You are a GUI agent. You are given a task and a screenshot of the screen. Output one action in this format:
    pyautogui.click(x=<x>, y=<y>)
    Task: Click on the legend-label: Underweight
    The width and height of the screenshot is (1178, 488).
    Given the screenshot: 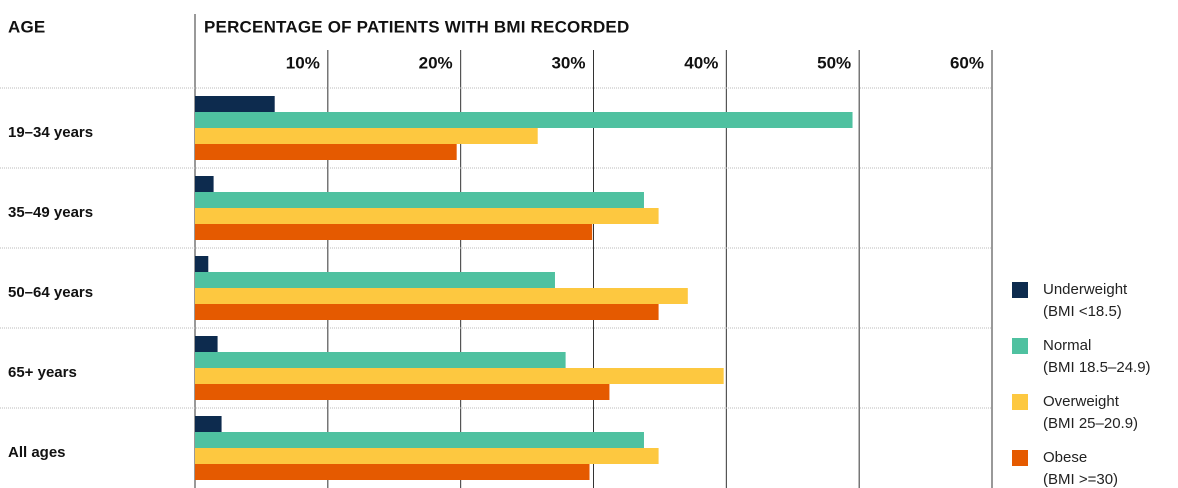 What is the action you would take?
    pyautogui.click(x=1085, y=289)
    